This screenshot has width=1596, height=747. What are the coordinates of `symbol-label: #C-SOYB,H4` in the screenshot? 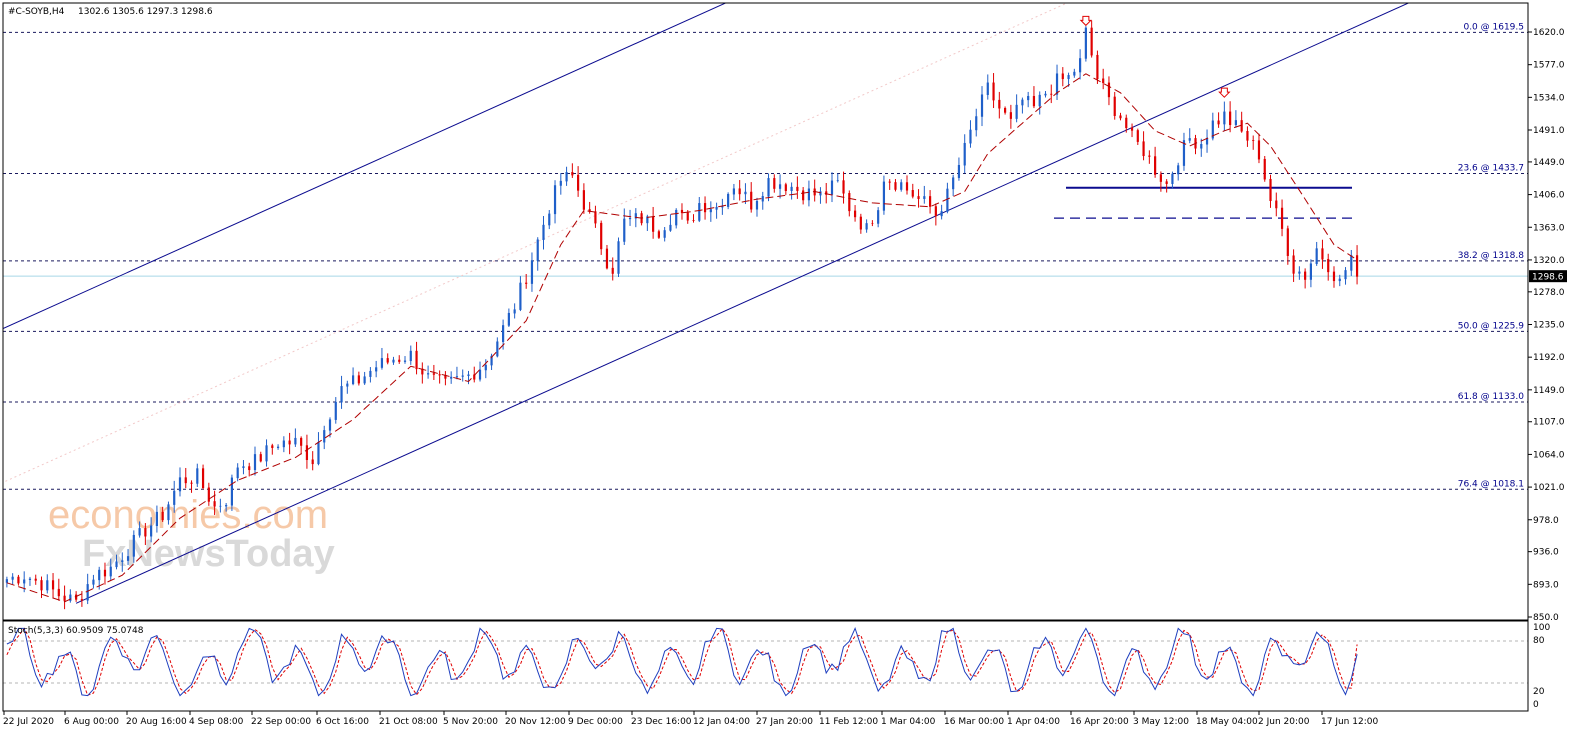 It's located at (36, 12).